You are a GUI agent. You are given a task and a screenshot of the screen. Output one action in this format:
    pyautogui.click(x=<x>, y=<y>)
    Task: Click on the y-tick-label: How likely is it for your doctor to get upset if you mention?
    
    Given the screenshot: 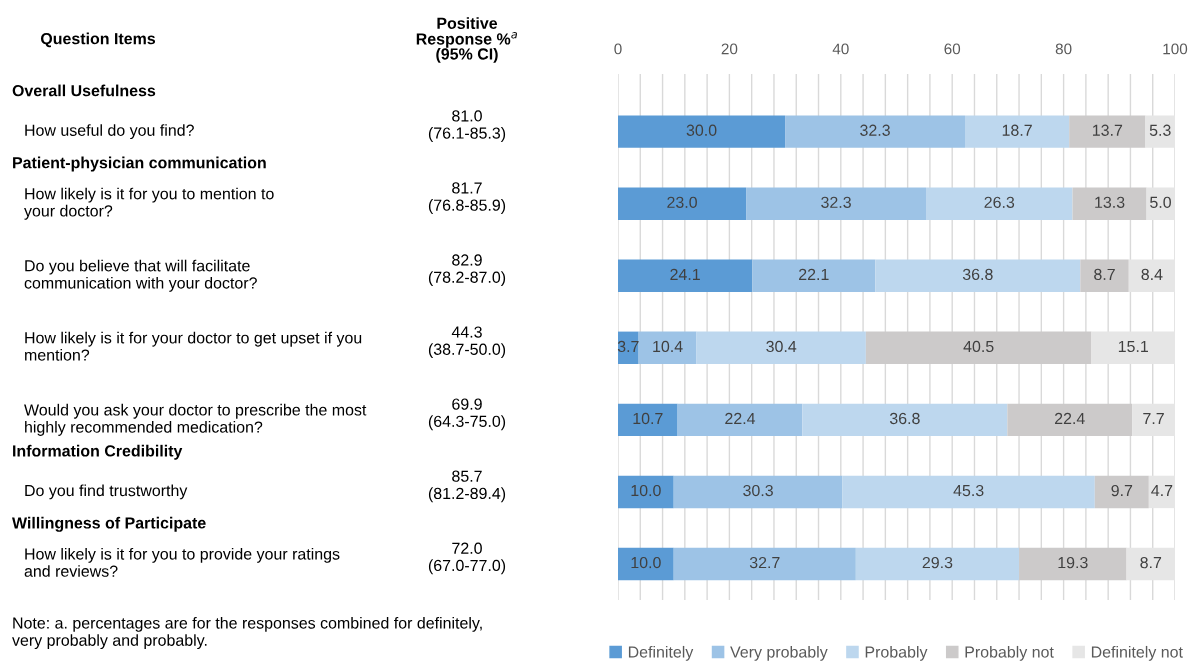 What is the action you would take?
    pyautogui.click(x=193, y=346)
    